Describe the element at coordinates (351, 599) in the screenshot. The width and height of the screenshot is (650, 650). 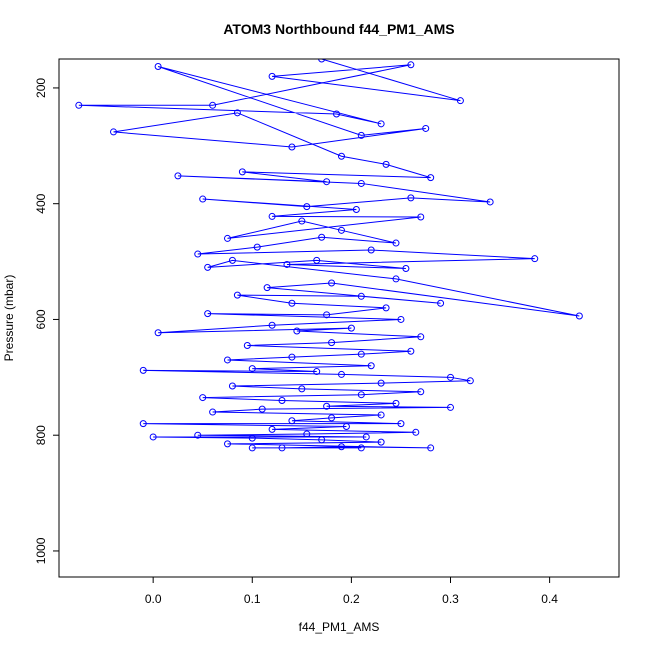
I see `x-tick-label: 0.2` at that location.